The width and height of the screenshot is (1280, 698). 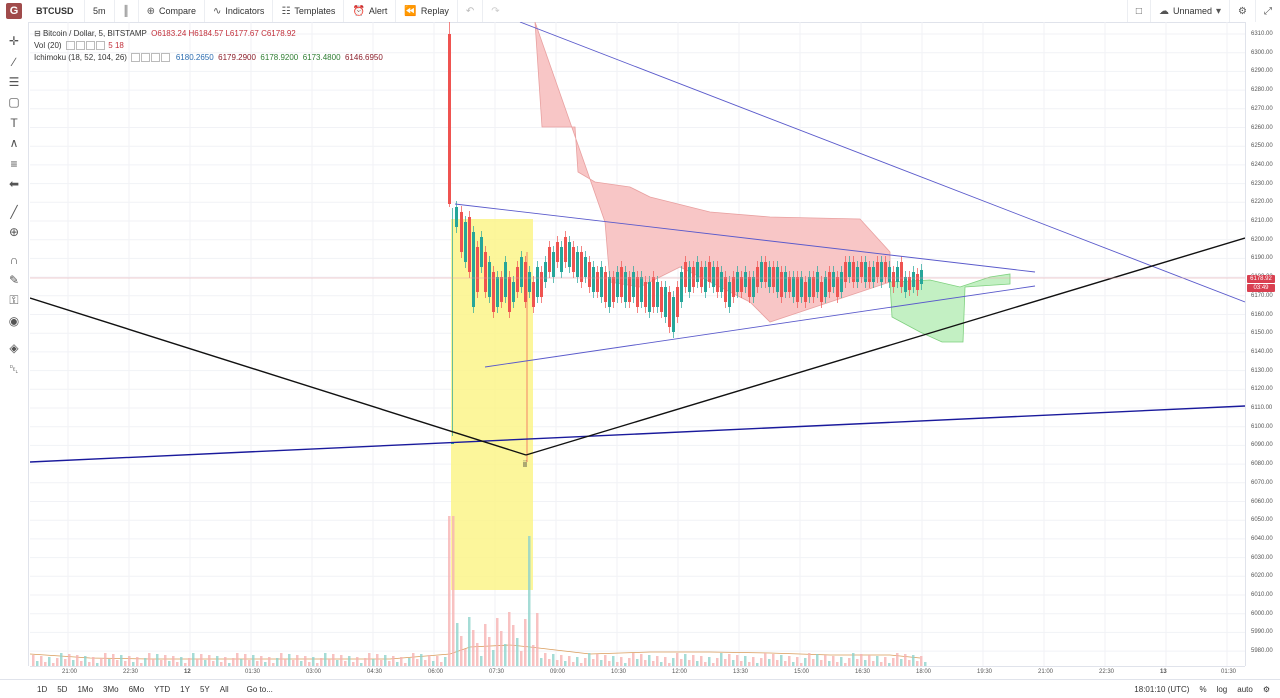 I want to click on trendline-icon: ∕, so click(x=13, y=62).